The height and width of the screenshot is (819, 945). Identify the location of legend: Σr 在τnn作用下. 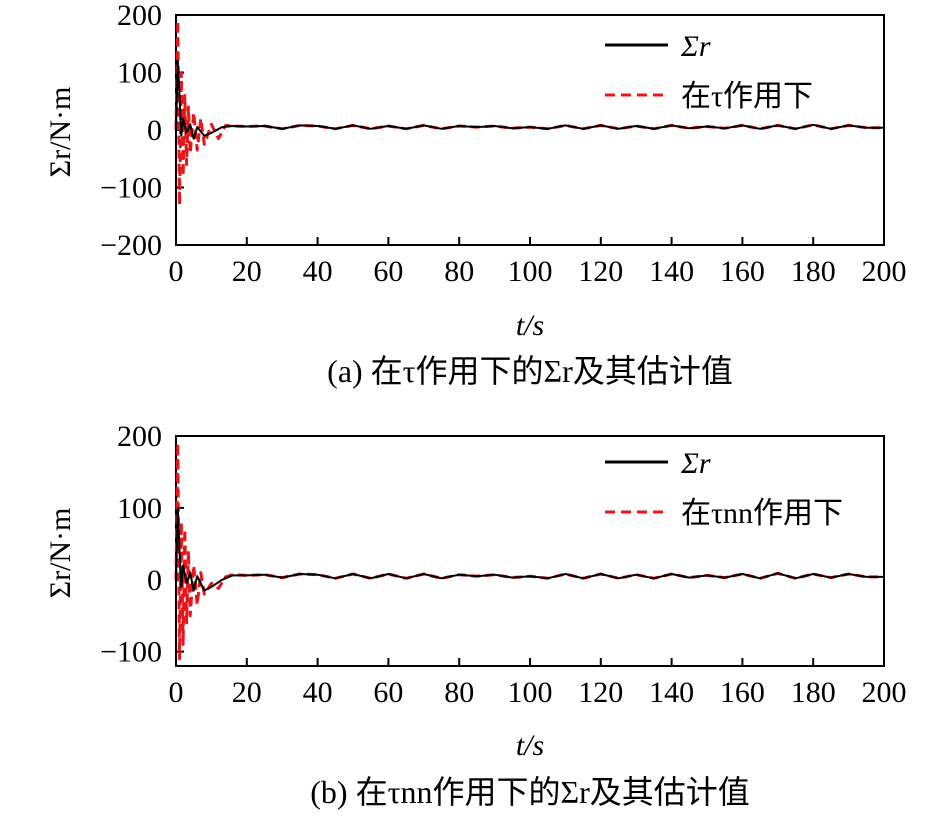
(724, 488).